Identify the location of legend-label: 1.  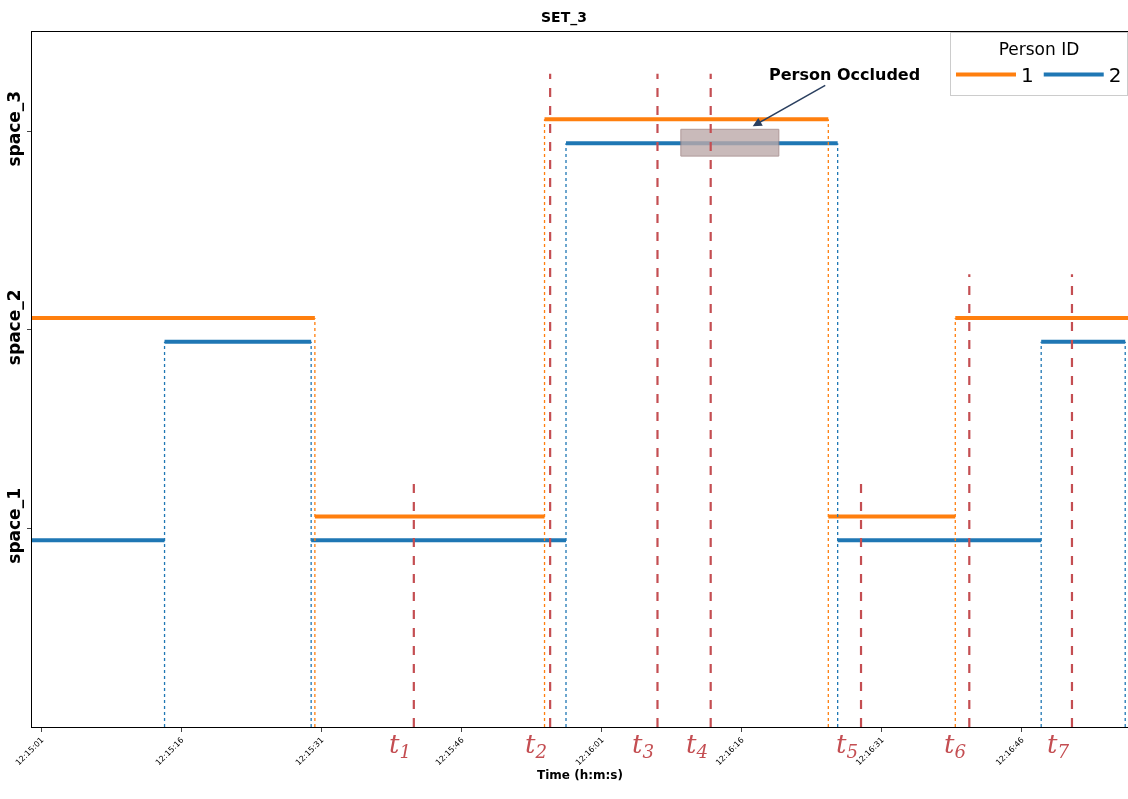
(1027, 75).